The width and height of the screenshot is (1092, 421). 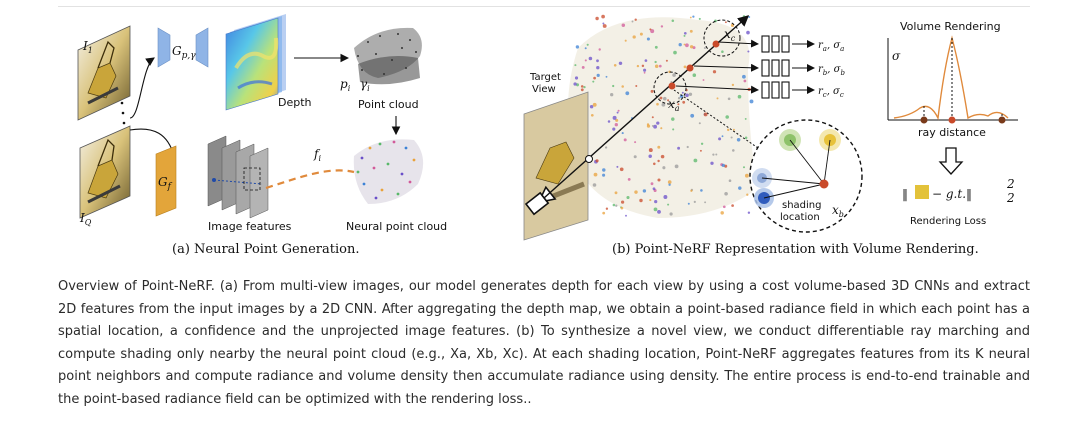 What do you see at coordinates (952, 79) in the screenshot?
I see `volume-rendering-plot: Volume Rendering σ ray distance` at bounding box center [952, 79].